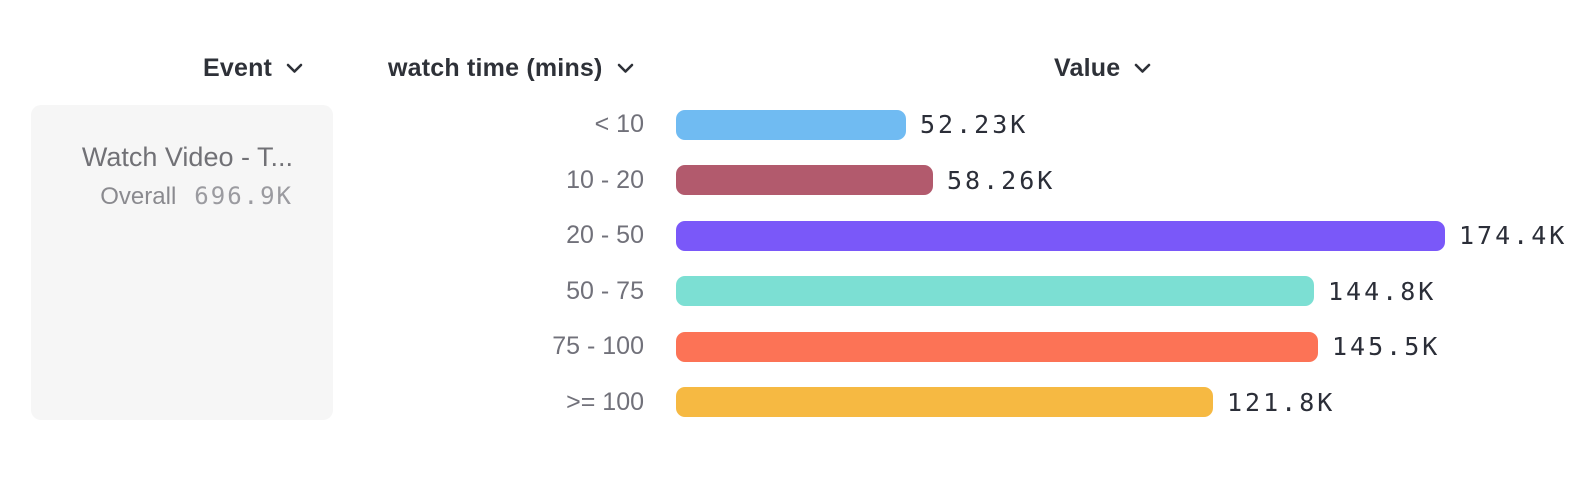 The image size is (1584, 478). What do you see at coordinates (605, 401) in the screenshot?
I see `category-label: >= 100` at bounding box center [605, 401].